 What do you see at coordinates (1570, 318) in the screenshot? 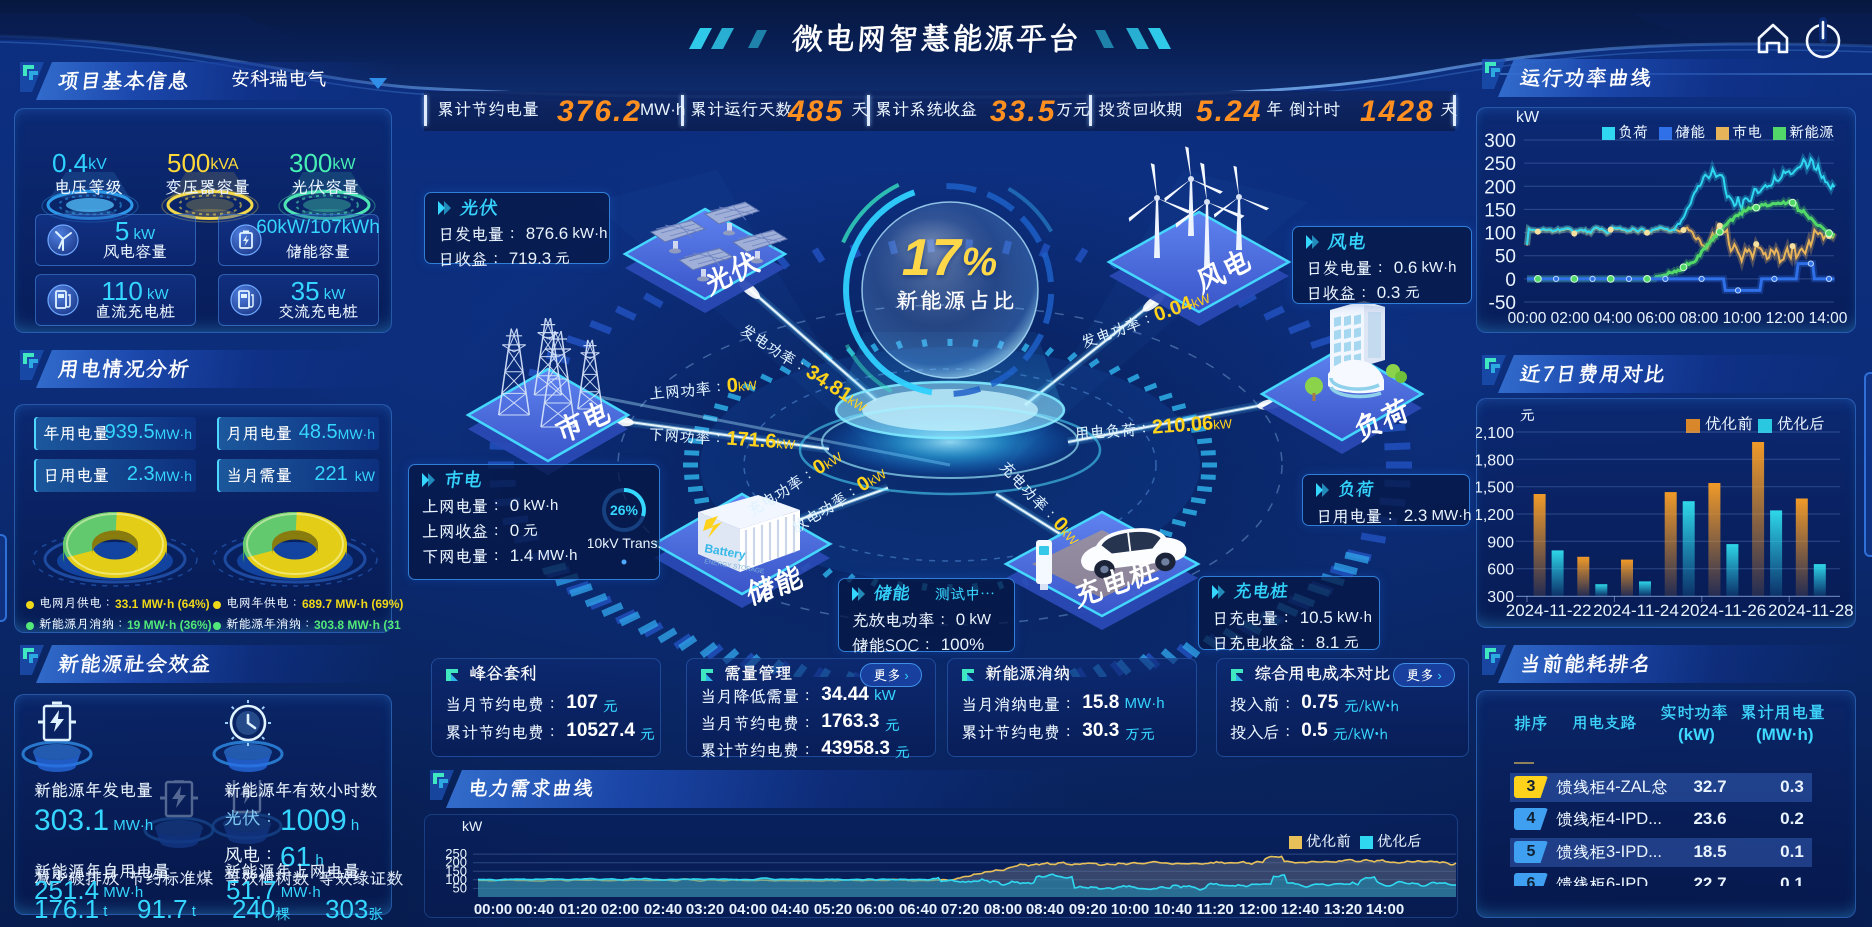
I see `svg-text: 02:00` at bounding box center [1570, 318].